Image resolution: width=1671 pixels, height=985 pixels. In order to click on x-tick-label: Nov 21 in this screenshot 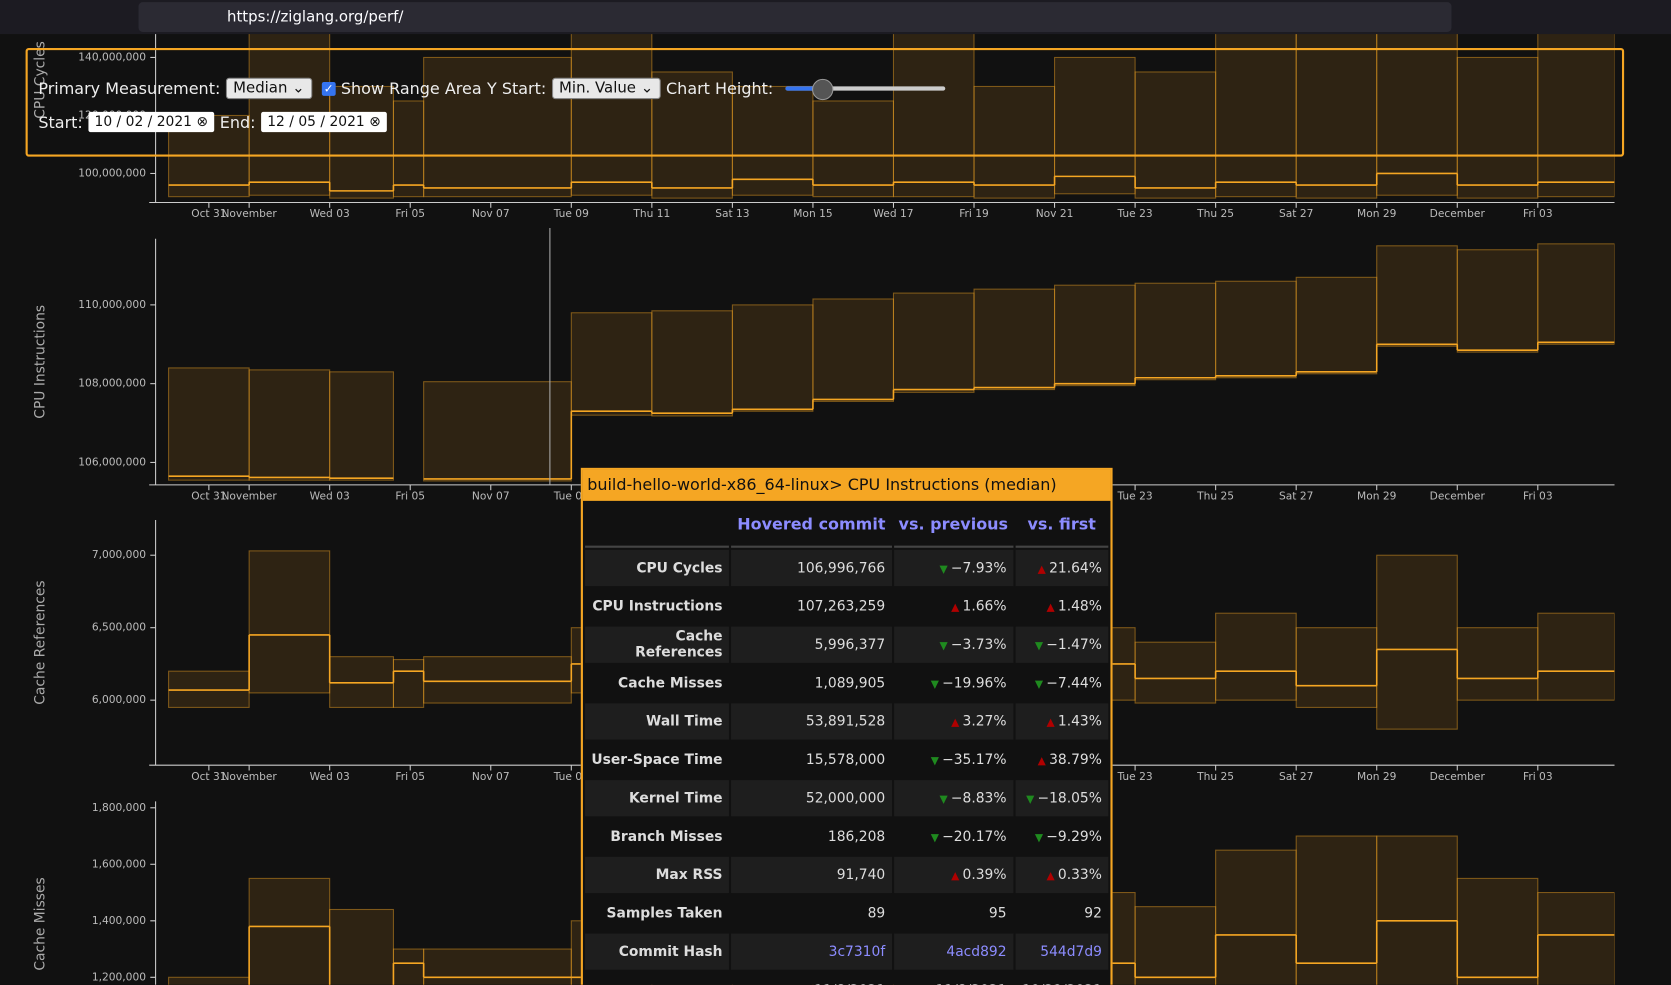, I will do `click(1055, 213)`.